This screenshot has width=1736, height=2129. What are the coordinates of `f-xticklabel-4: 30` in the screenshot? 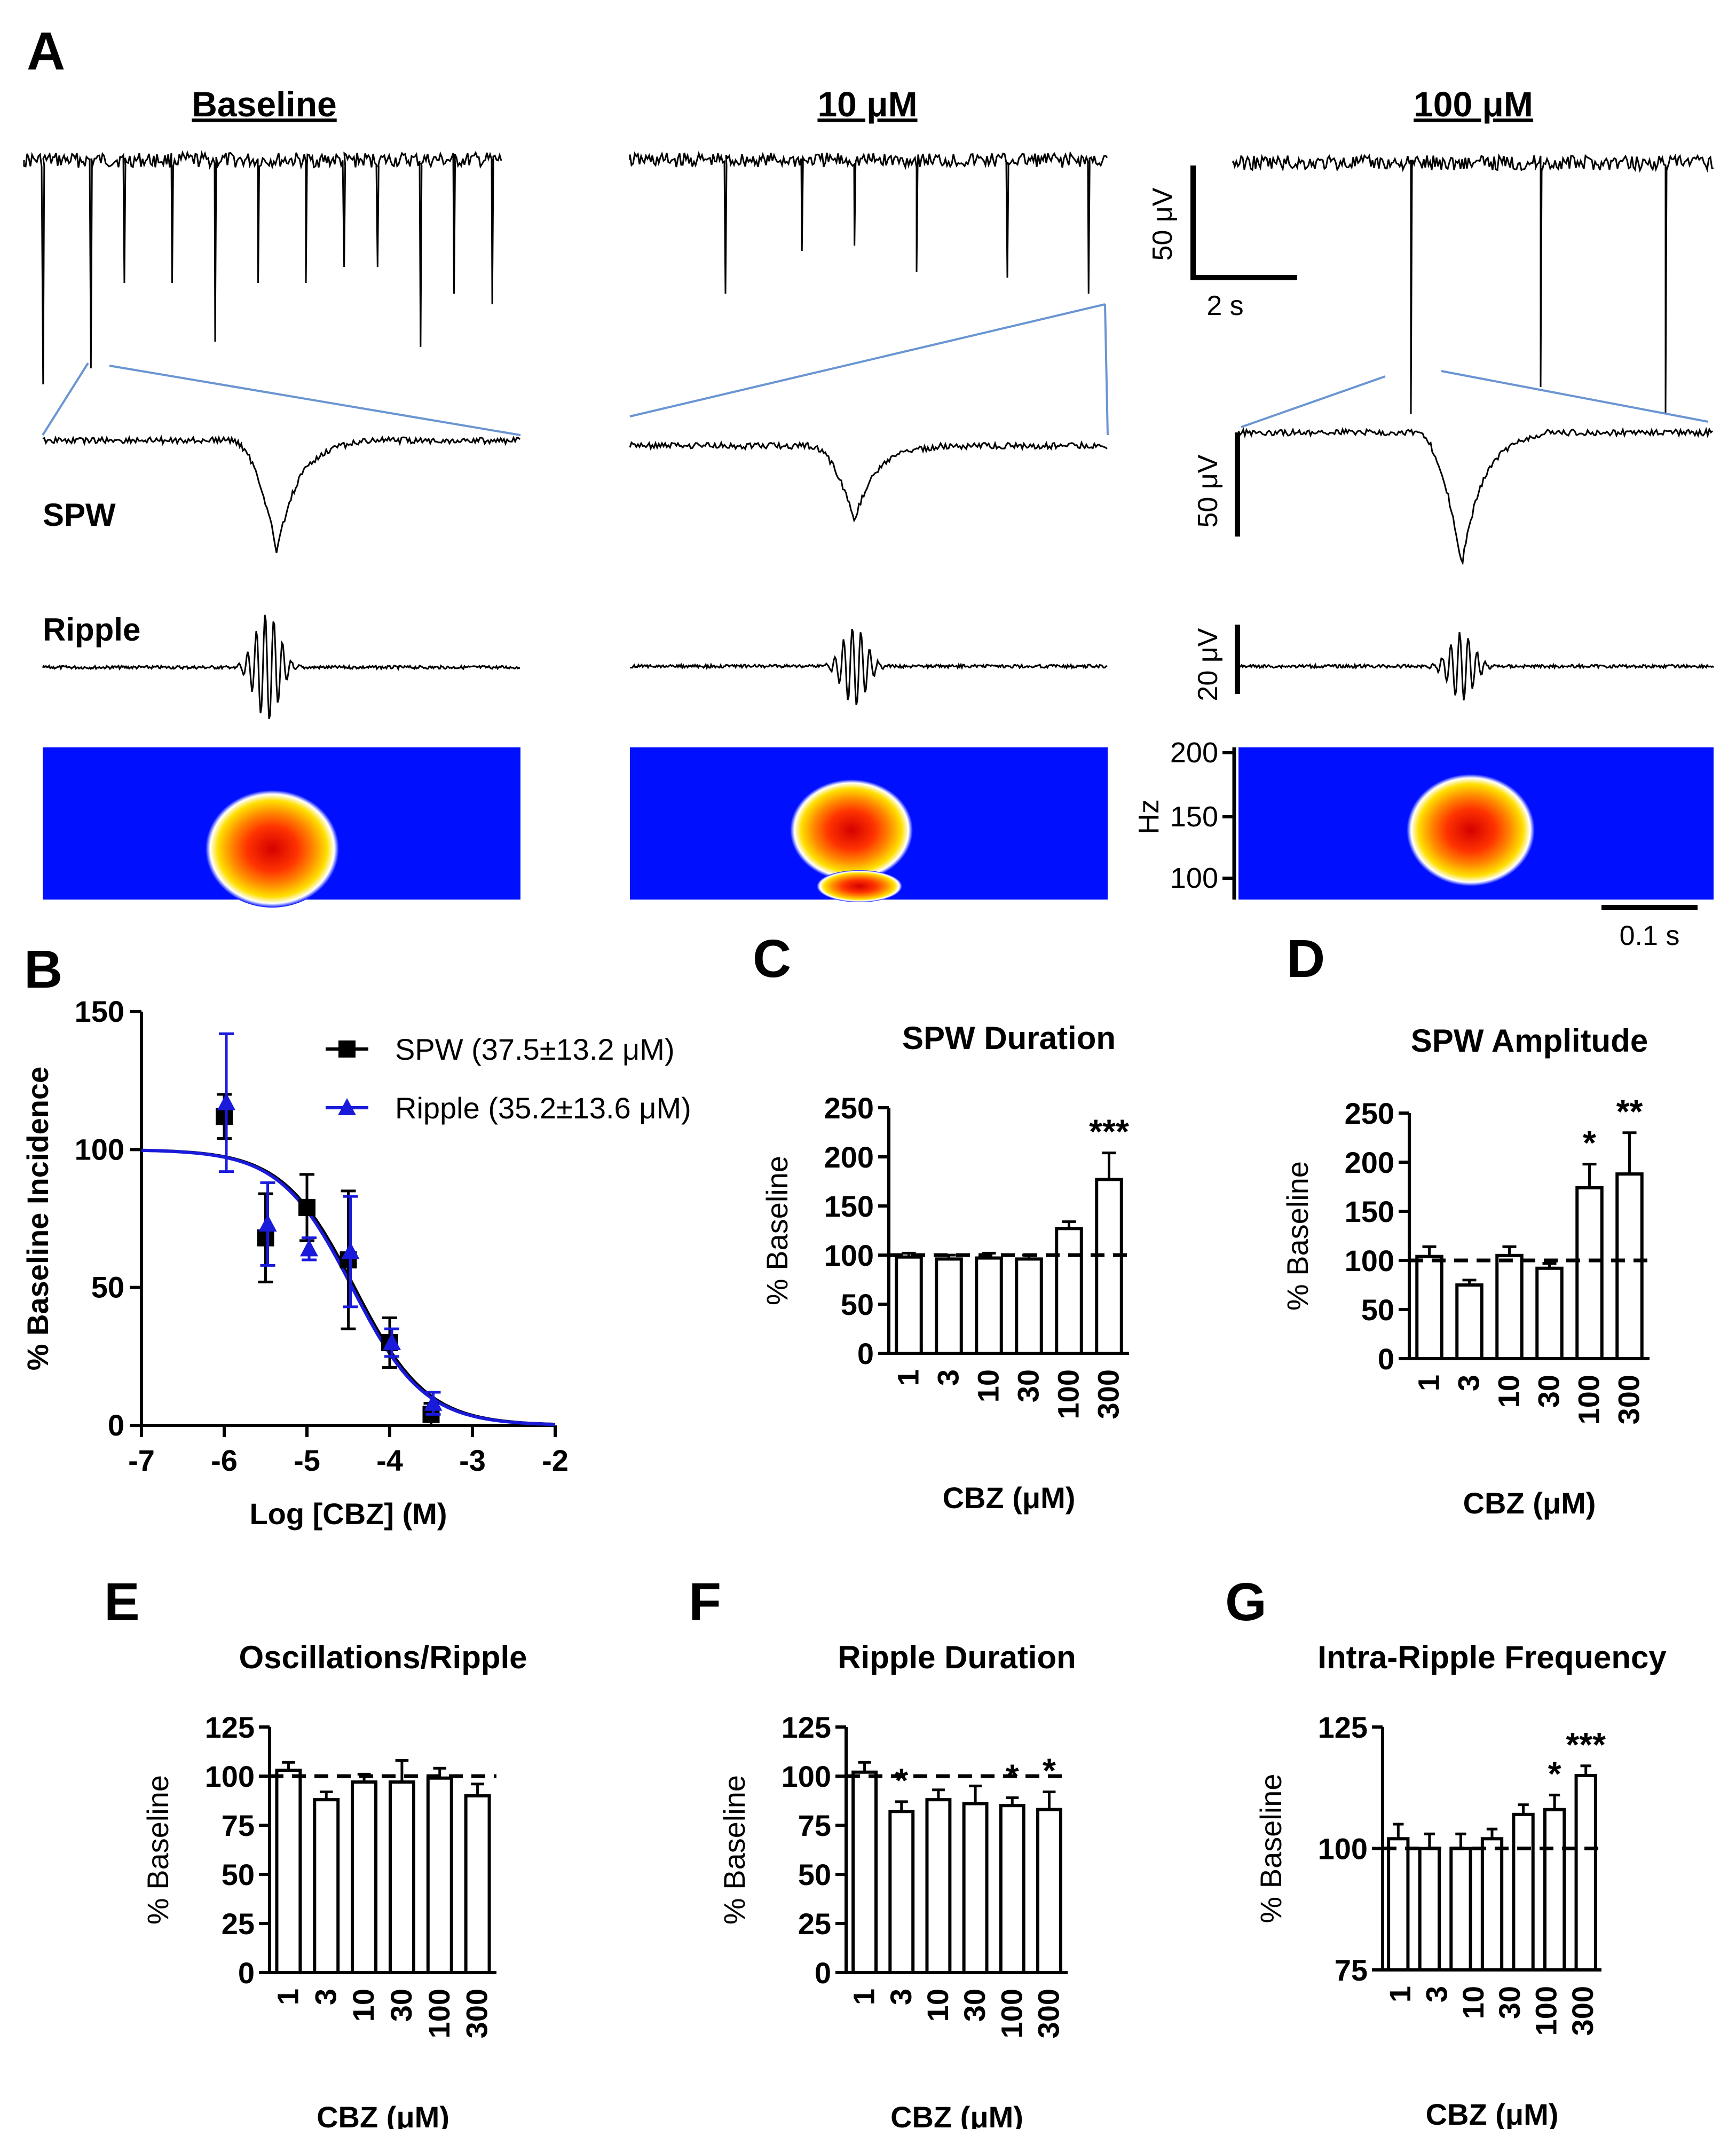 It's located at (974, 2005).